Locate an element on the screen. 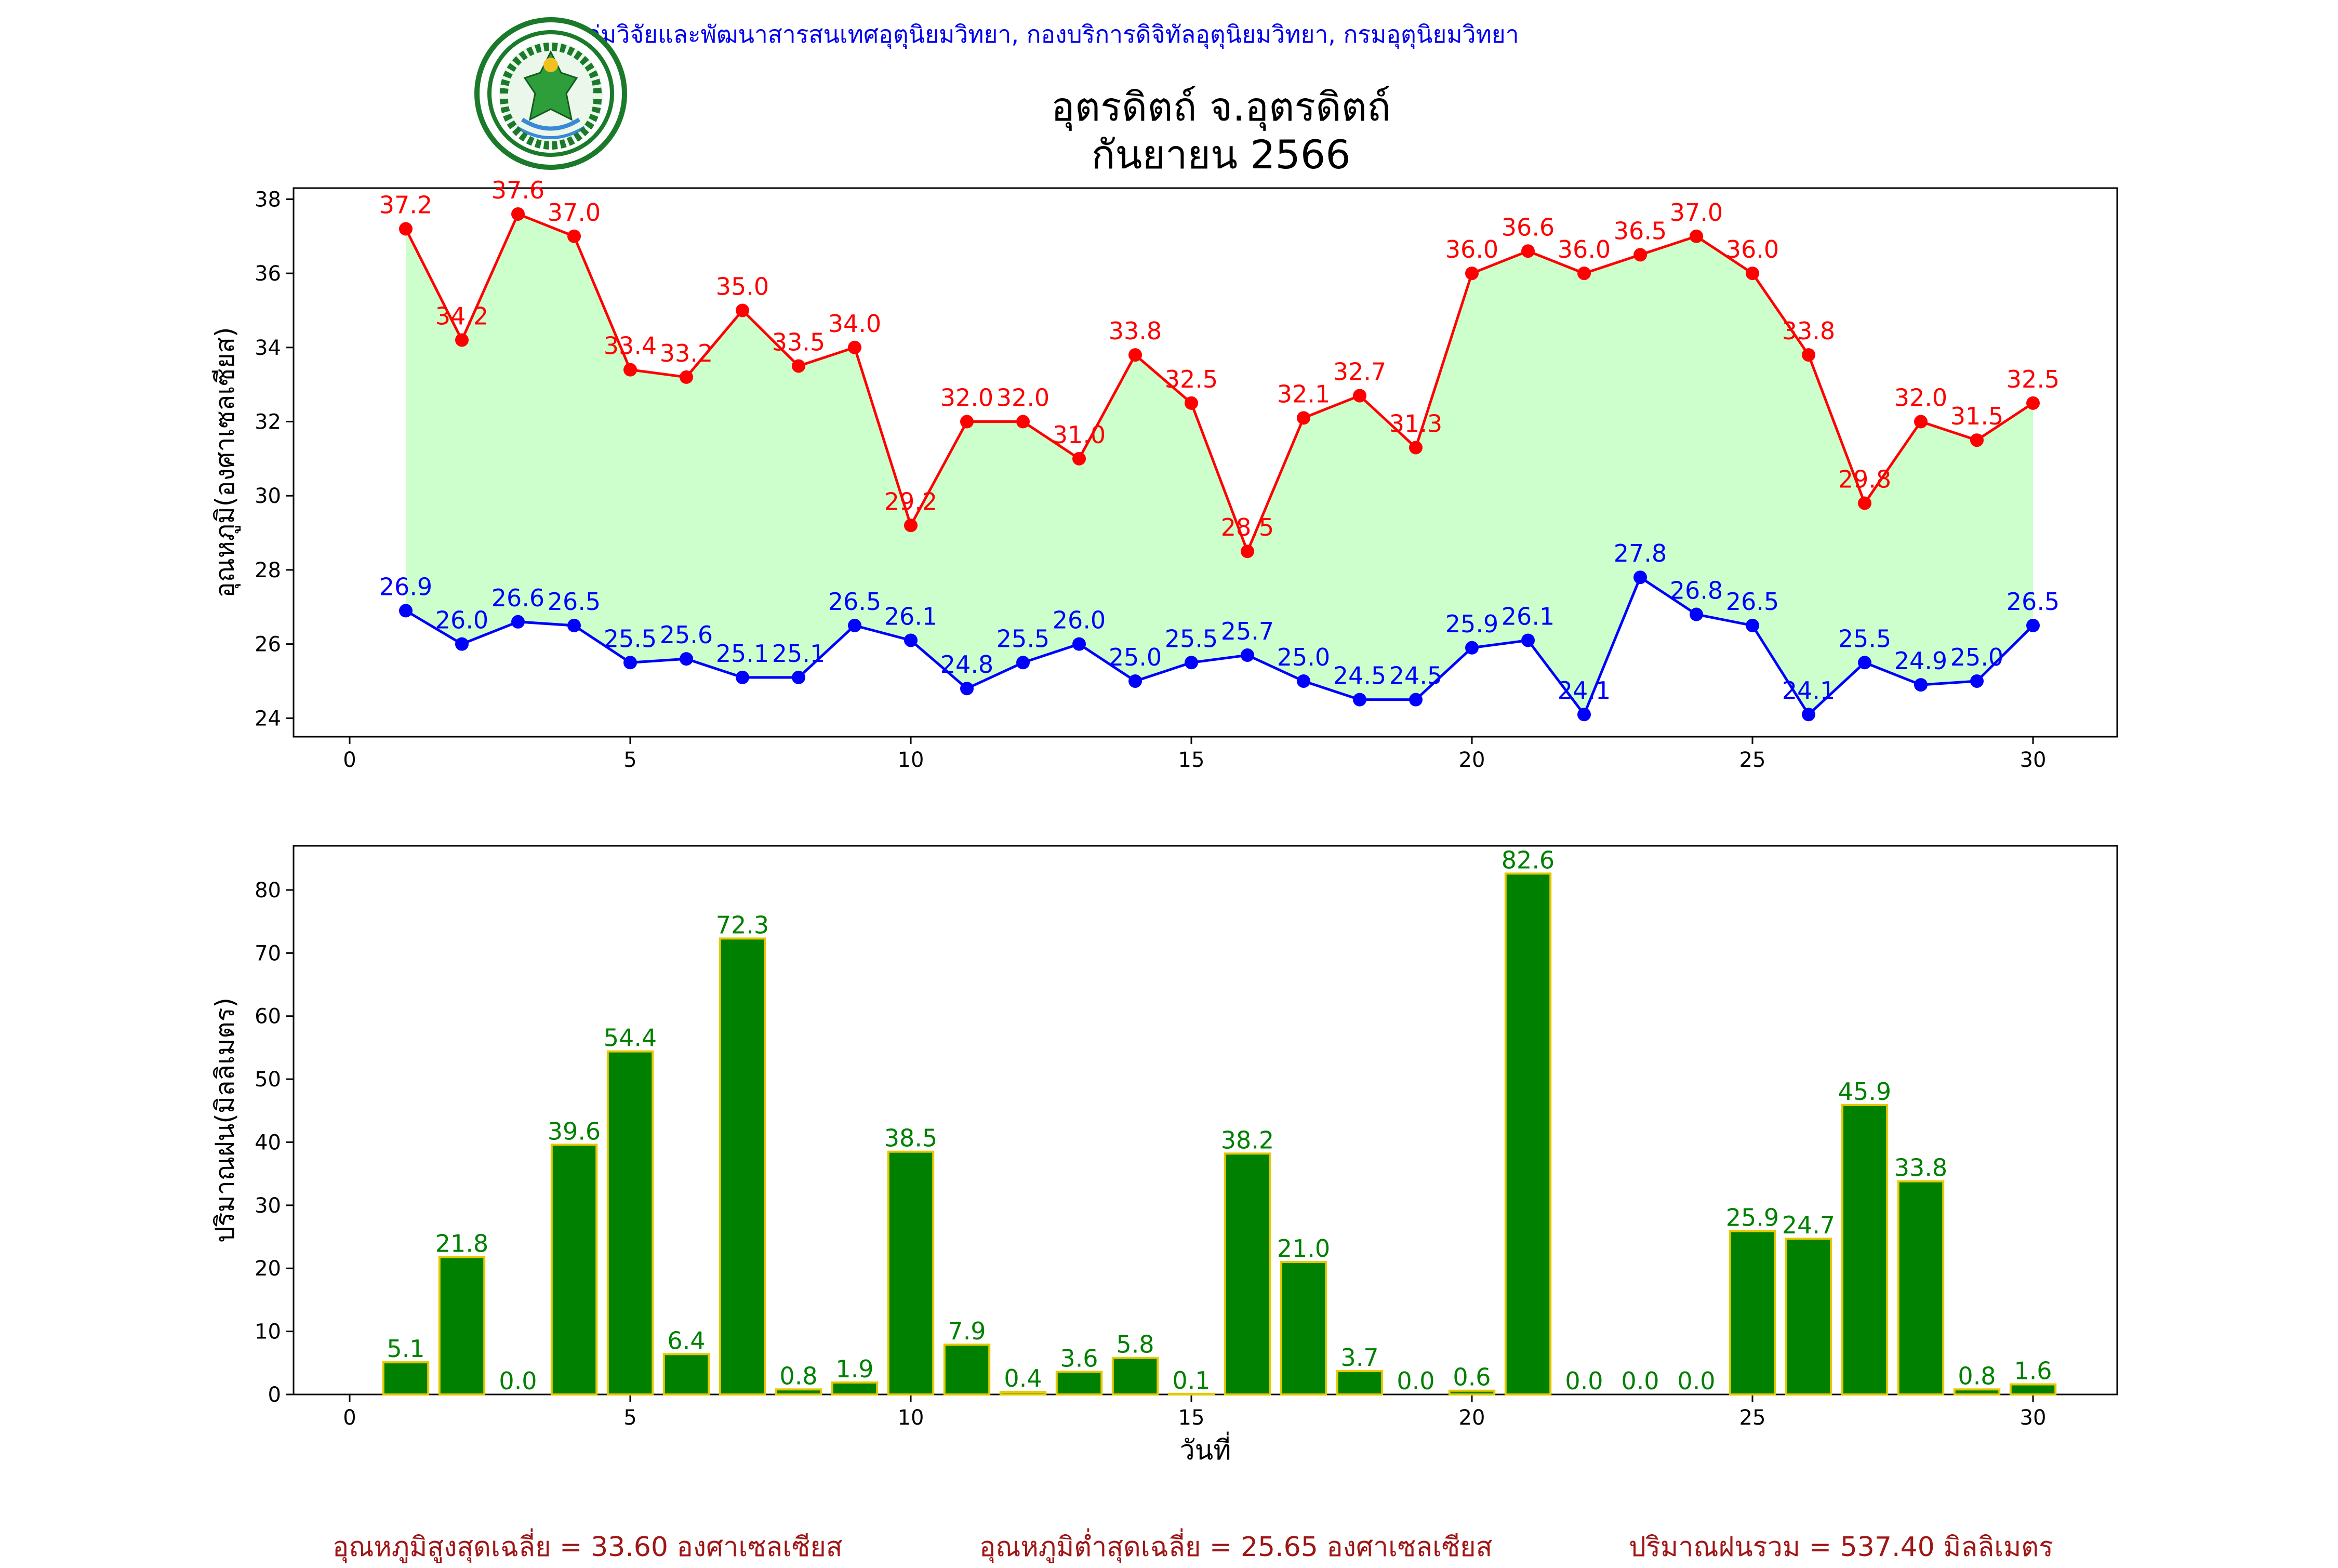 The image size is (2338, 1568). min-temp-data-label: 25.7 is located at coordinates (1247, 631).